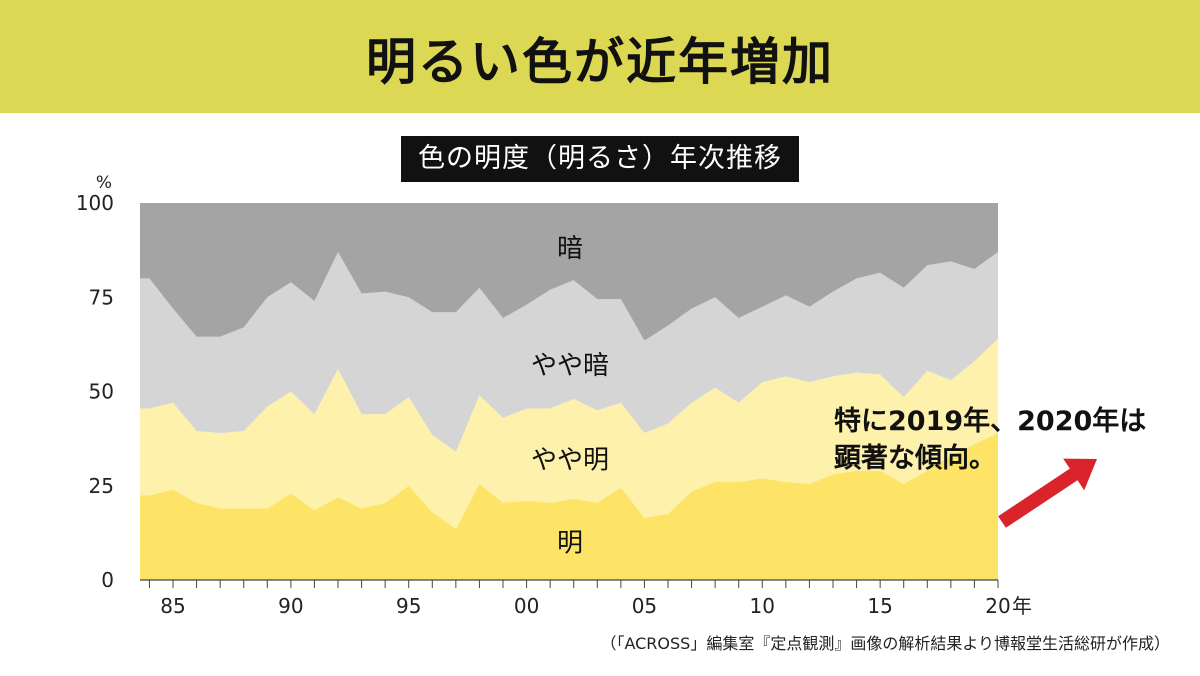 The image size is (1200, 676). What do you see at coordinates (990, 440) in the screenshot?
I see `annotation-text: 特に2019年、2020年は 顕著な傾向。` at bounding box center [990, 440].